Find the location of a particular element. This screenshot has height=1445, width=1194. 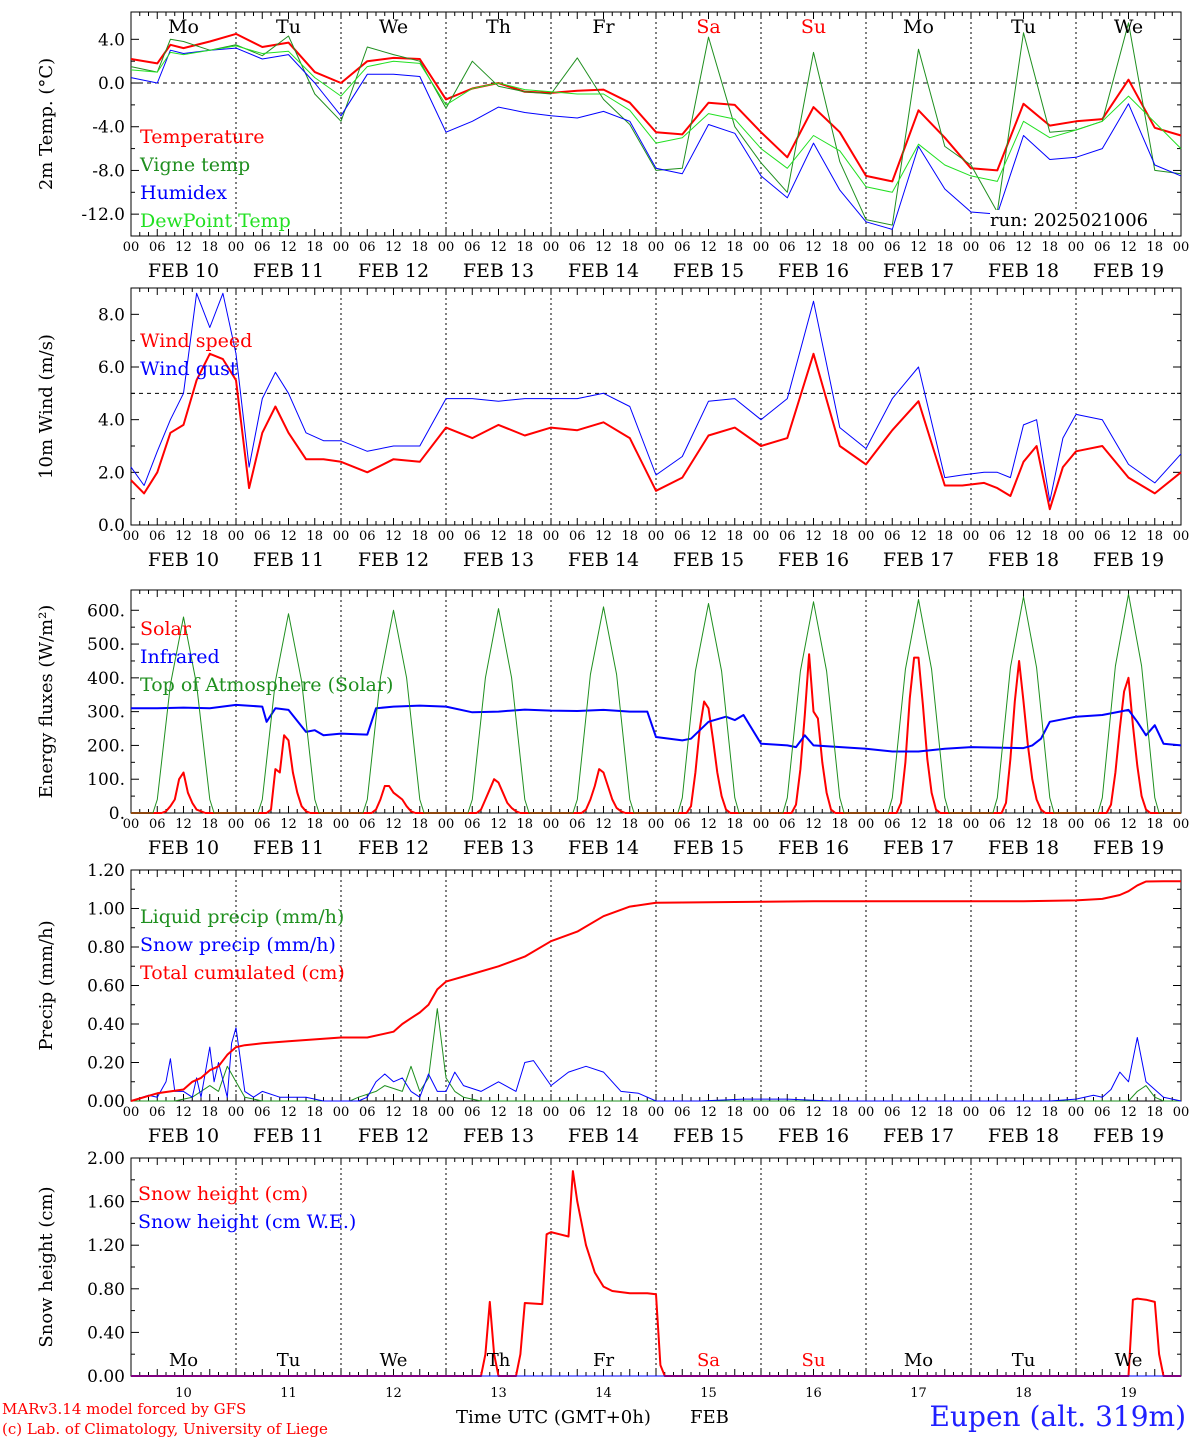

y-tick-label: 1.20 is located at coordinates (106, 871).